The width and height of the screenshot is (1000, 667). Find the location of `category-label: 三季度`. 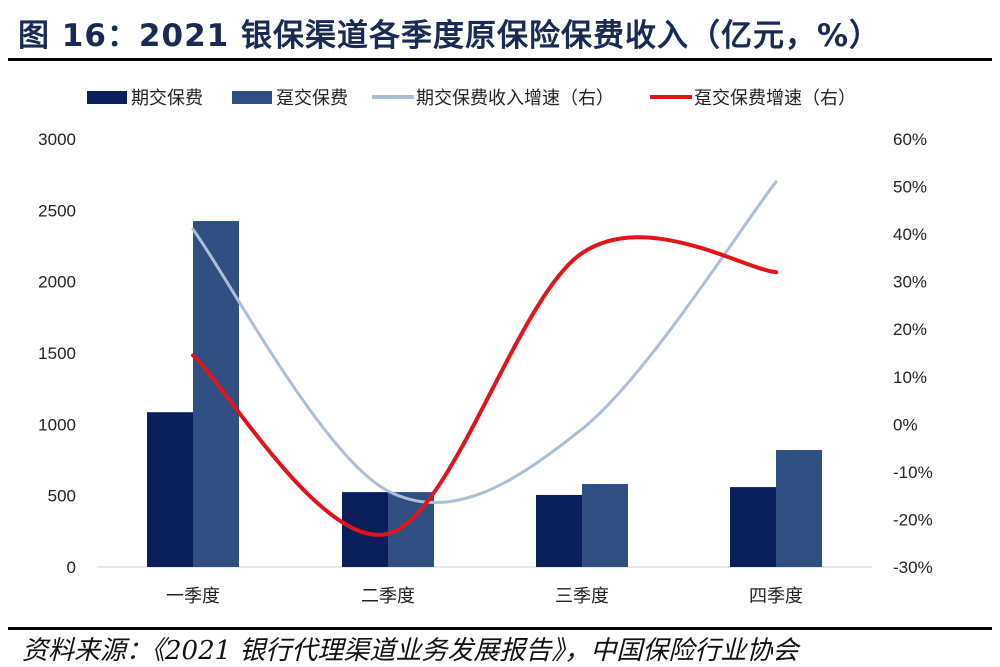

category-label: 三季度 is located at coordinates (582, 596).